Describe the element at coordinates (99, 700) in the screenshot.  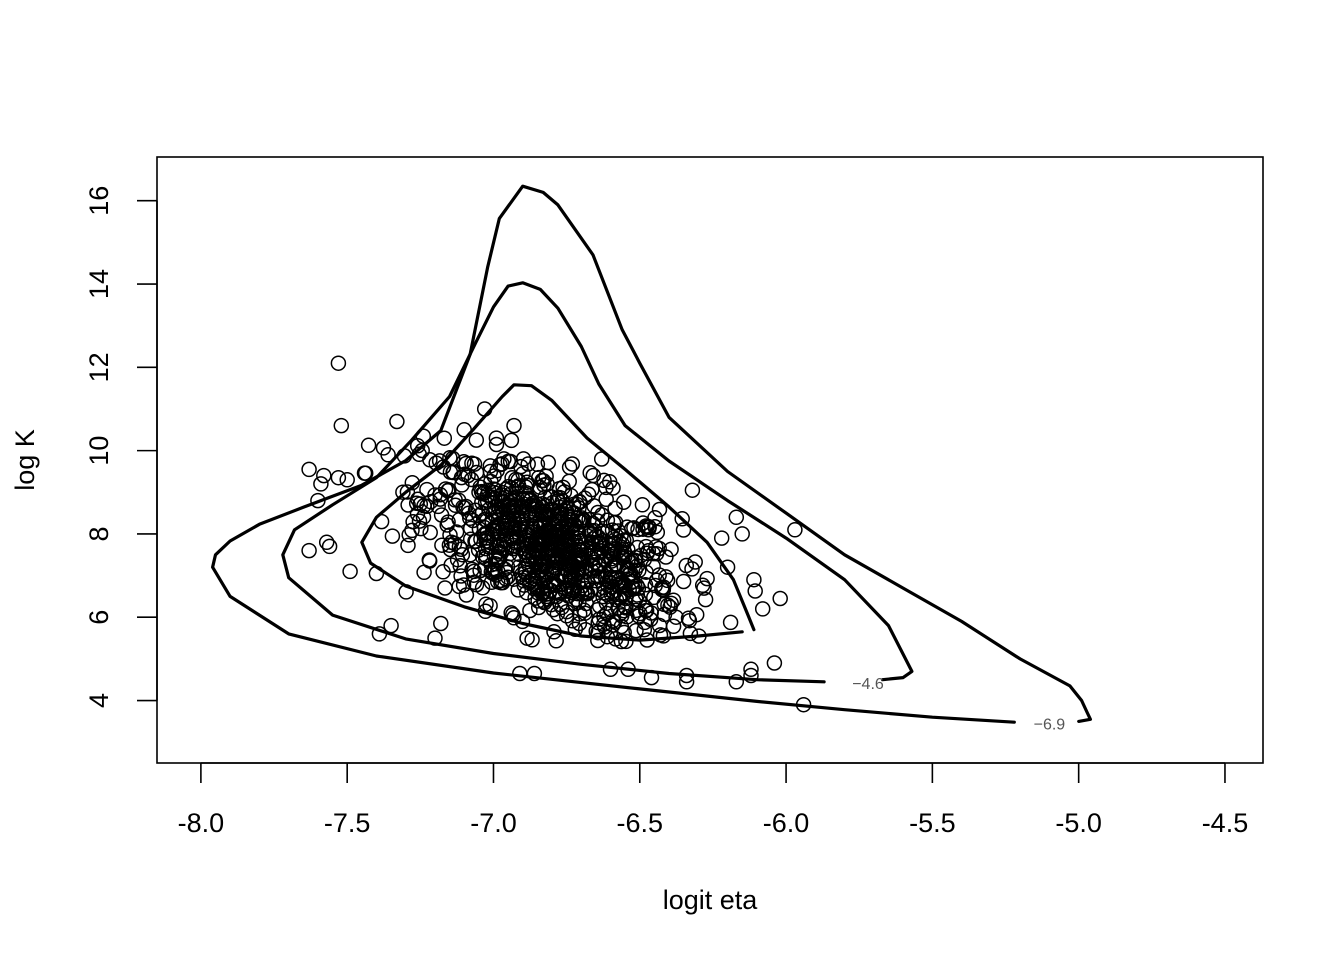
I see `y-tick-label: 4` at that location.